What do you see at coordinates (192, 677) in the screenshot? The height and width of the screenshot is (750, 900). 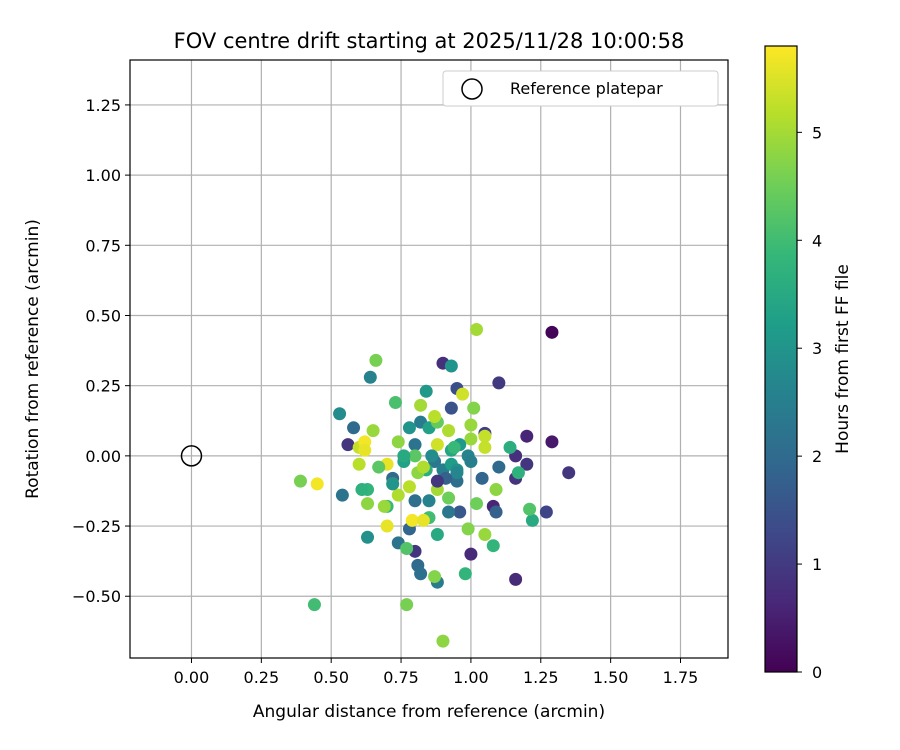 I see `x-tick-label: 0.00` at bounding box center [192, 677].